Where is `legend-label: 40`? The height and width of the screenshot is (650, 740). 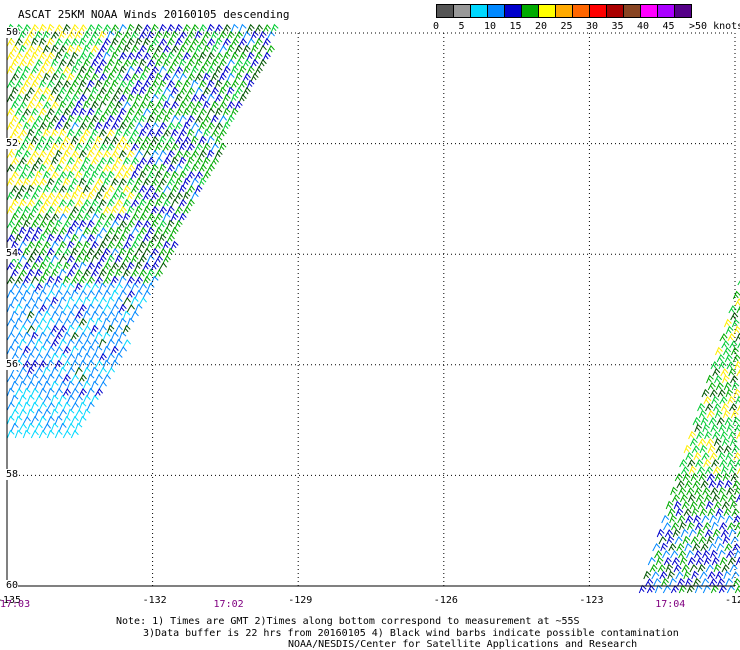 legend-label: 40 is located at coordinates (643, 26).